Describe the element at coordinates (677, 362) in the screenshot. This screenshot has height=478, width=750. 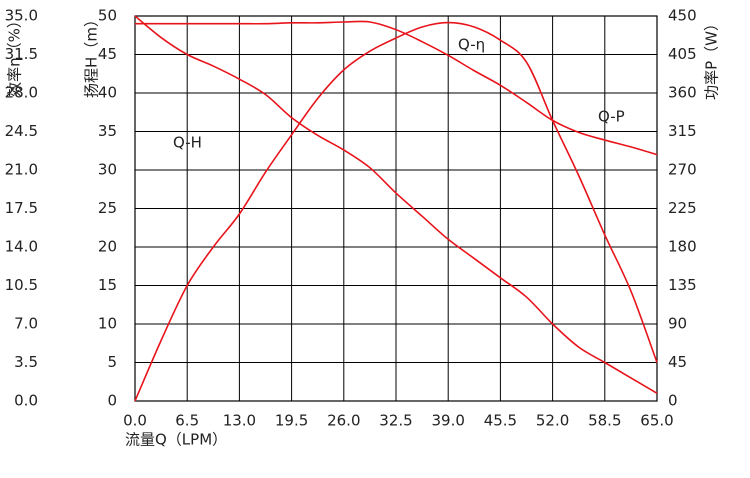
I see `y2-tick-label: 45` at that location.